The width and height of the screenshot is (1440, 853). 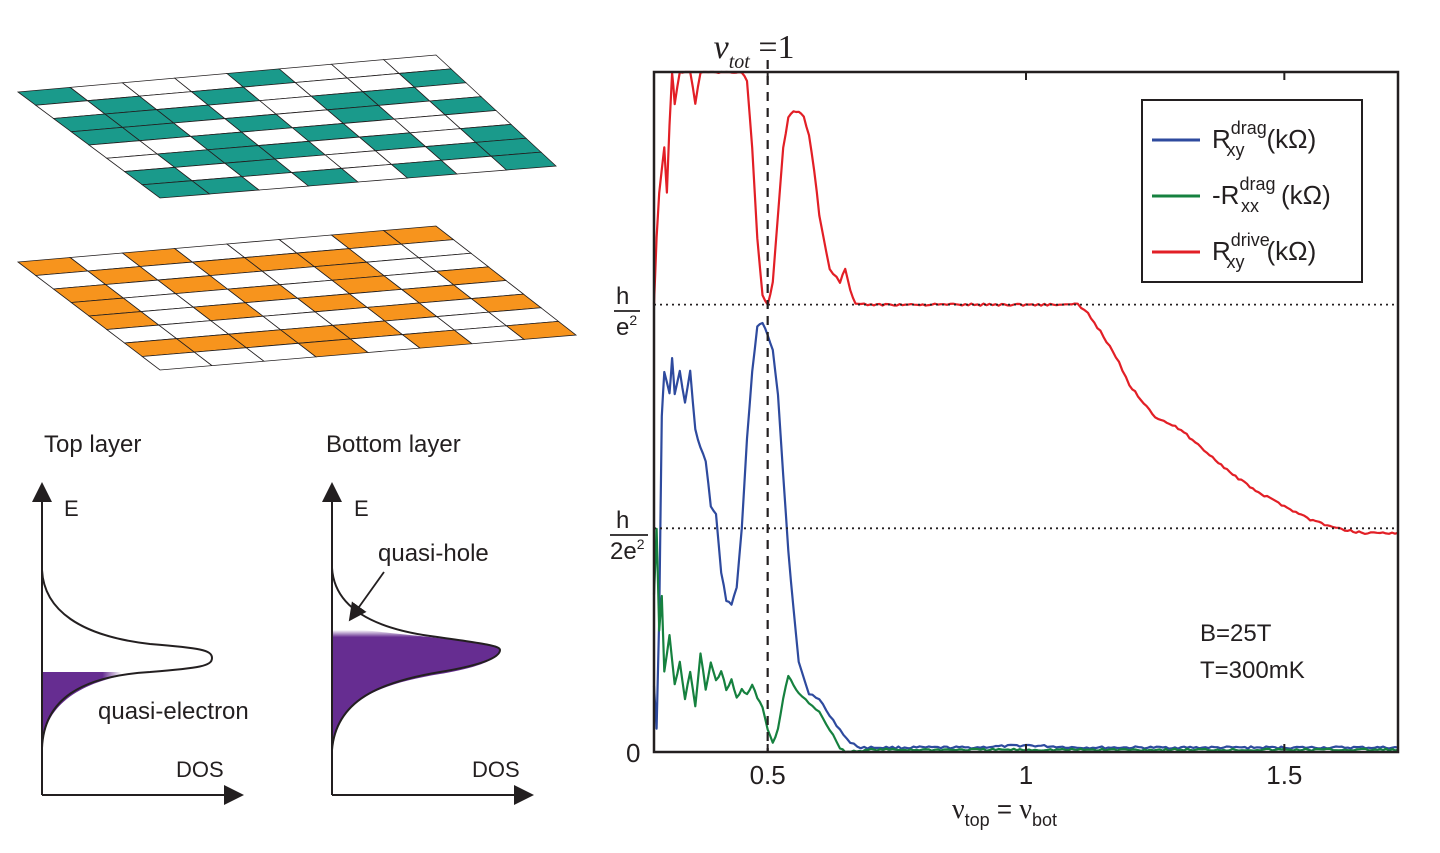 I want to click on dos-curve-bottom, so click(x=416, y=659).